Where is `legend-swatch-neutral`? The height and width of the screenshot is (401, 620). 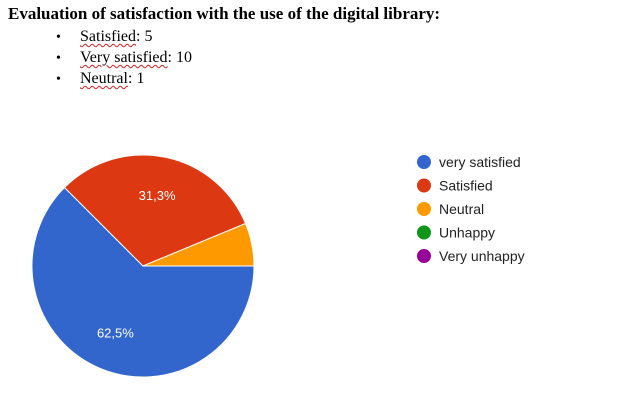 legend-swatch-neutral is located at coordinates (424, 209).